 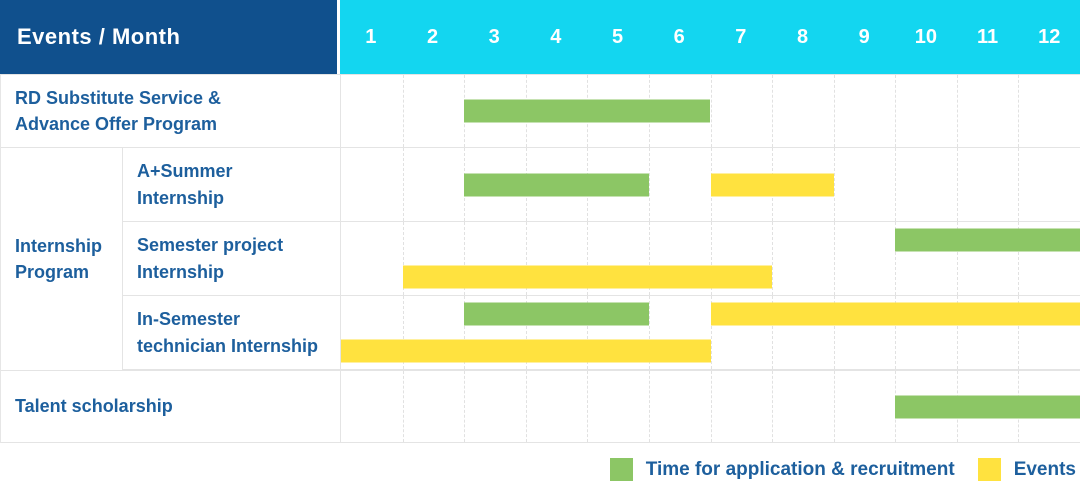 I want to click on month-label: 11, so click(x=987, y=36).